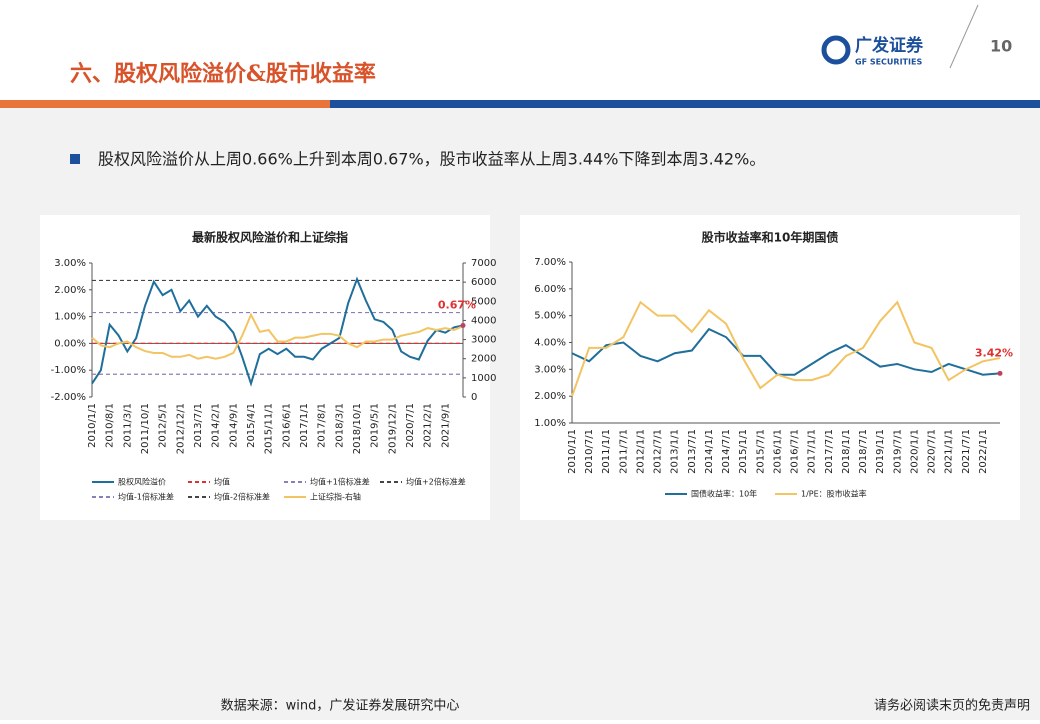 This screenshot has width=1040, height=724. Describe the element at coordinates (340, 482) in the screenshot. I see `legend-label: 均值+1倍标准差` at that location.